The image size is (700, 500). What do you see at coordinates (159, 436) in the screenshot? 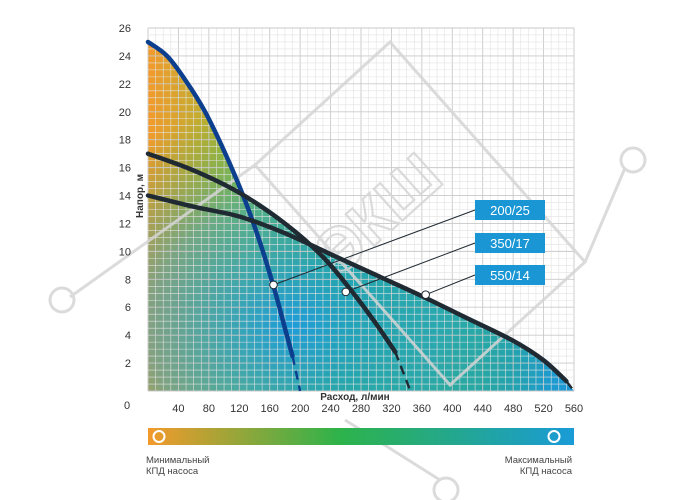
I see `colorbar-min-marker` at bounding box center [159, 436].